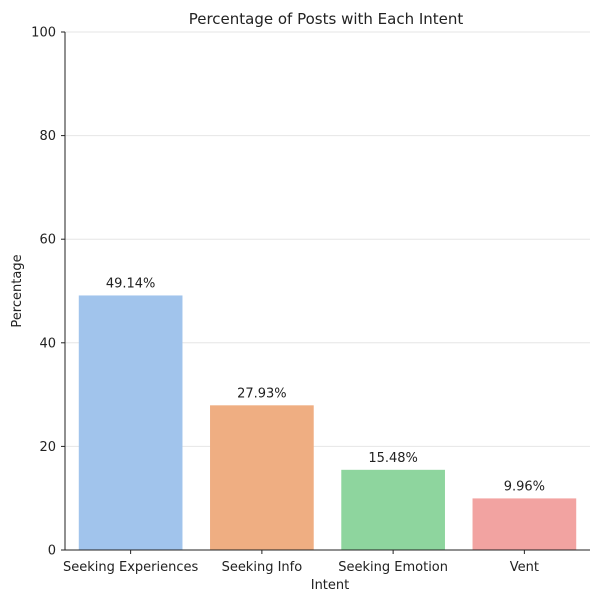  I want to click on y-tick-label: 80, so click(47, 136).